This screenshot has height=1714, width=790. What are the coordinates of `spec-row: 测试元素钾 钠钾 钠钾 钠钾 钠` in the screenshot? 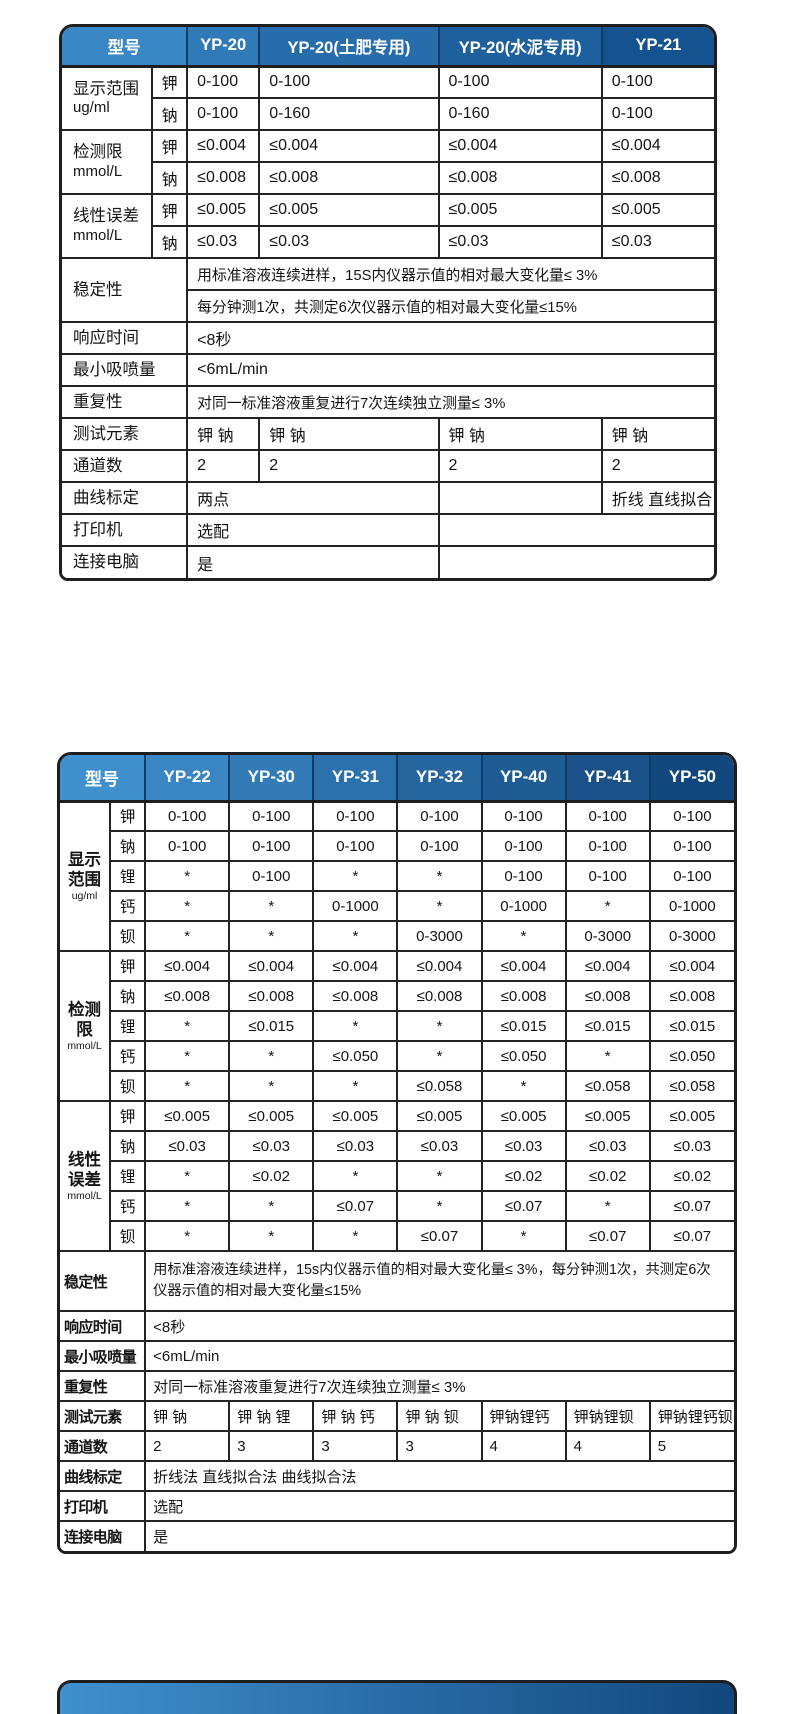 It's located at (388, 434).